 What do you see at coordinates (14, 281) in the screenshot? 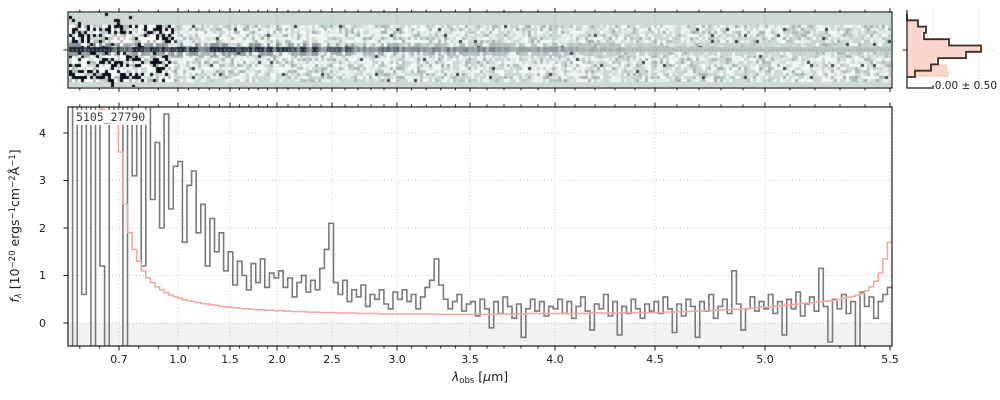
I see `y-label-open: [10` at bounding box center [14, 281].